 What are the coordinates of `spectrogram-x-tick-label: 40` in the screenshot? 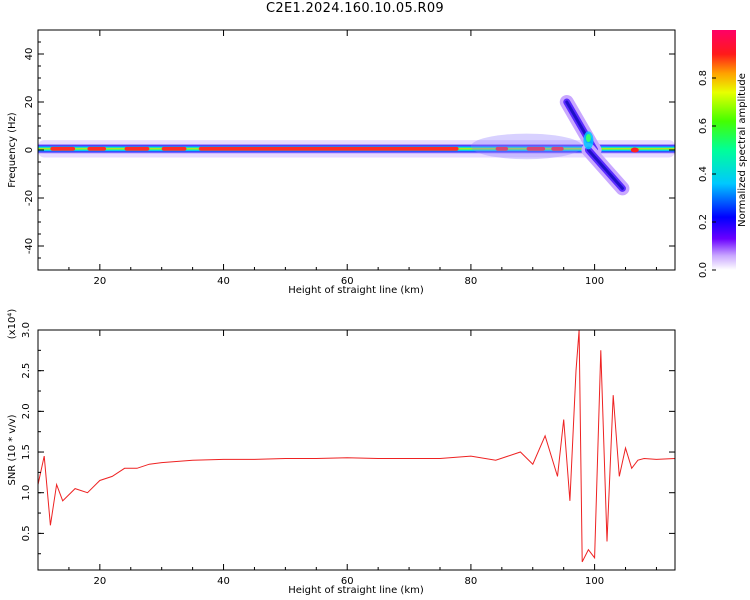 It's located at (223, 281).